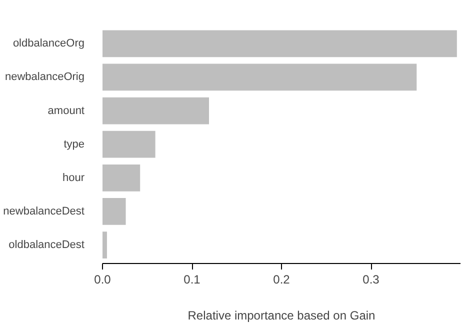 The image size is (474, 325). What do you see at coordinates (192, 279) in the screenshot?
I see `x-tick-label: 0.1` at bounding box center [192, 279].